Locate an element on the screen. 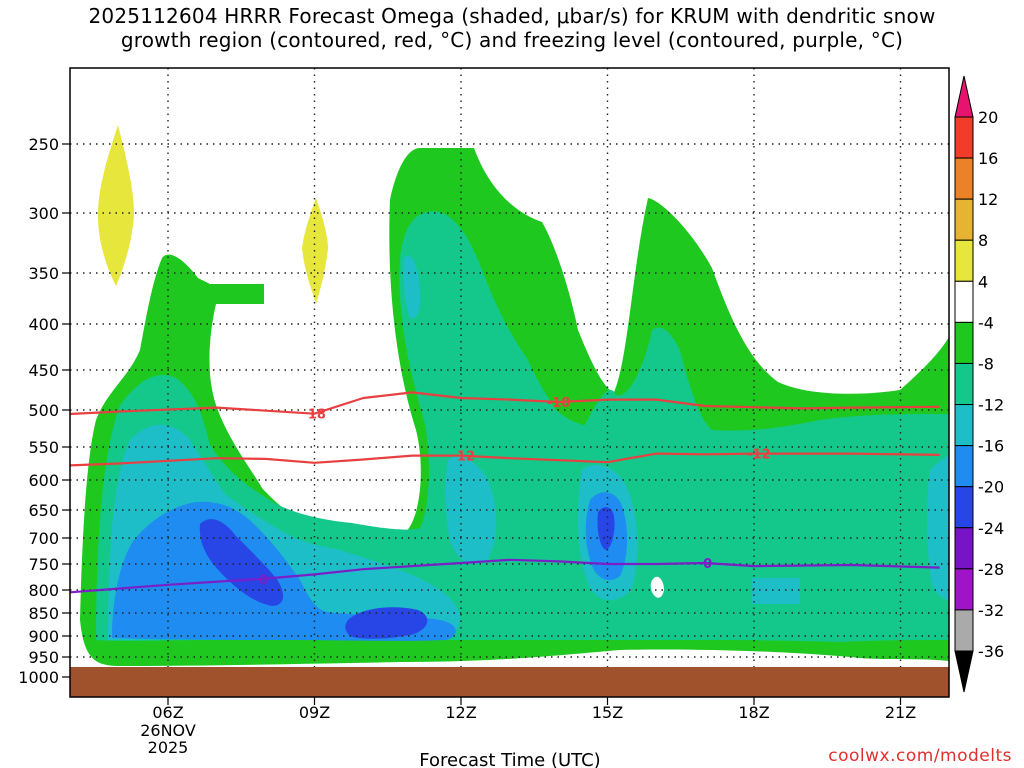 The width and height of the screenshot is (1024, 768). colorbar-label: -28 is located at coordinates (991, 569).